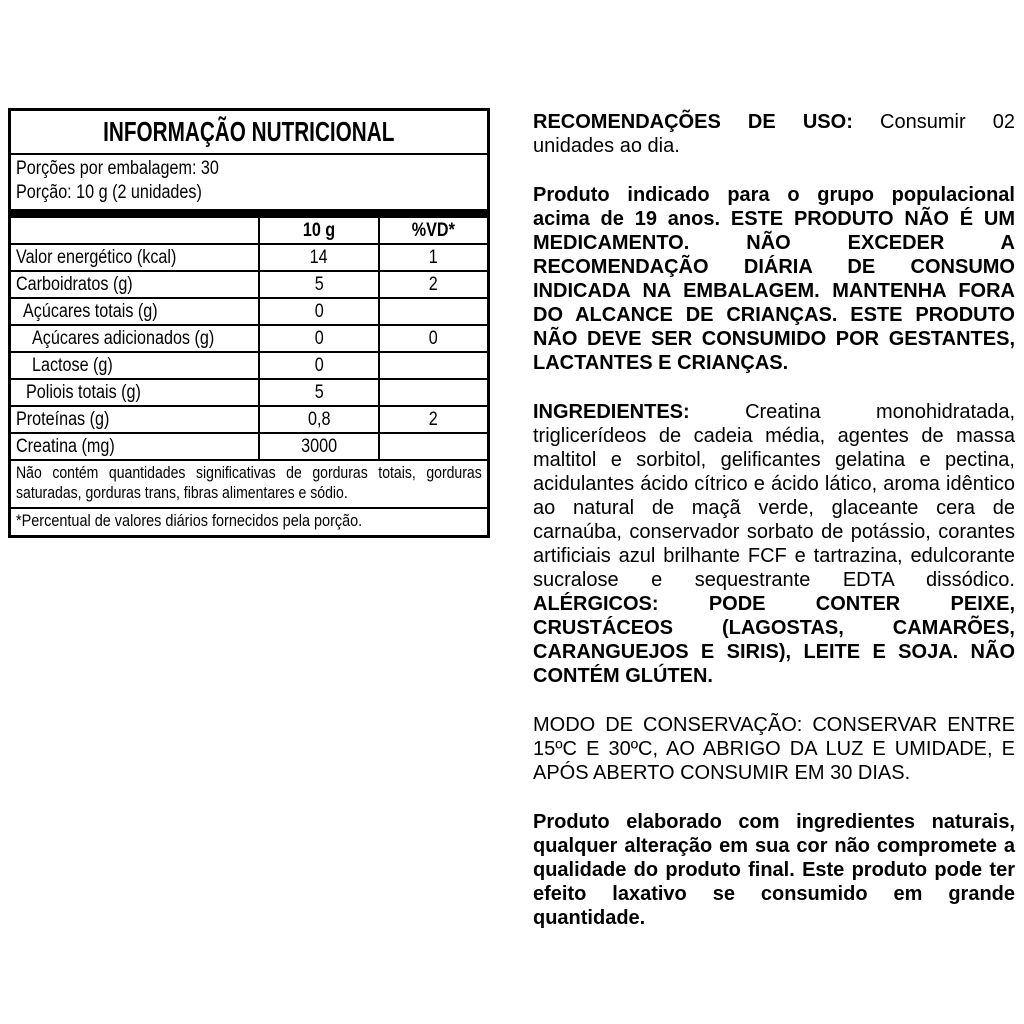  What do you see at coordinates (72, 365) in the screenshot?
I see `nutrient-label: Lactose (g)` at bounding box center [72, 365].